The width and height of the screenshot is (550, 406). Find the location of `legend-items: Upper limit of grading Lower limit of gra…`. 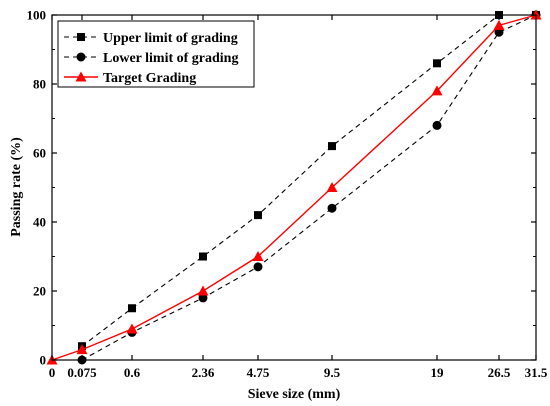

legend-items: Upper limit of grading Lower limit of gra… is located at coordinates (151, 58).